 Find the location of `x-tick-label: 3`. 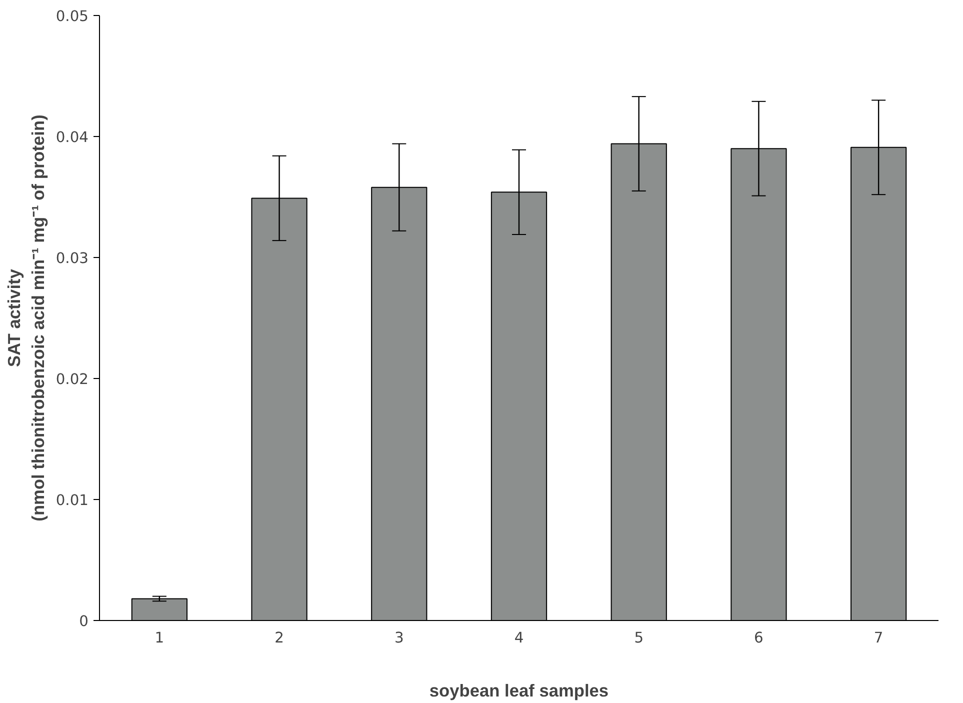

x-tick-label: 3 is located at coordinates (399, 638).